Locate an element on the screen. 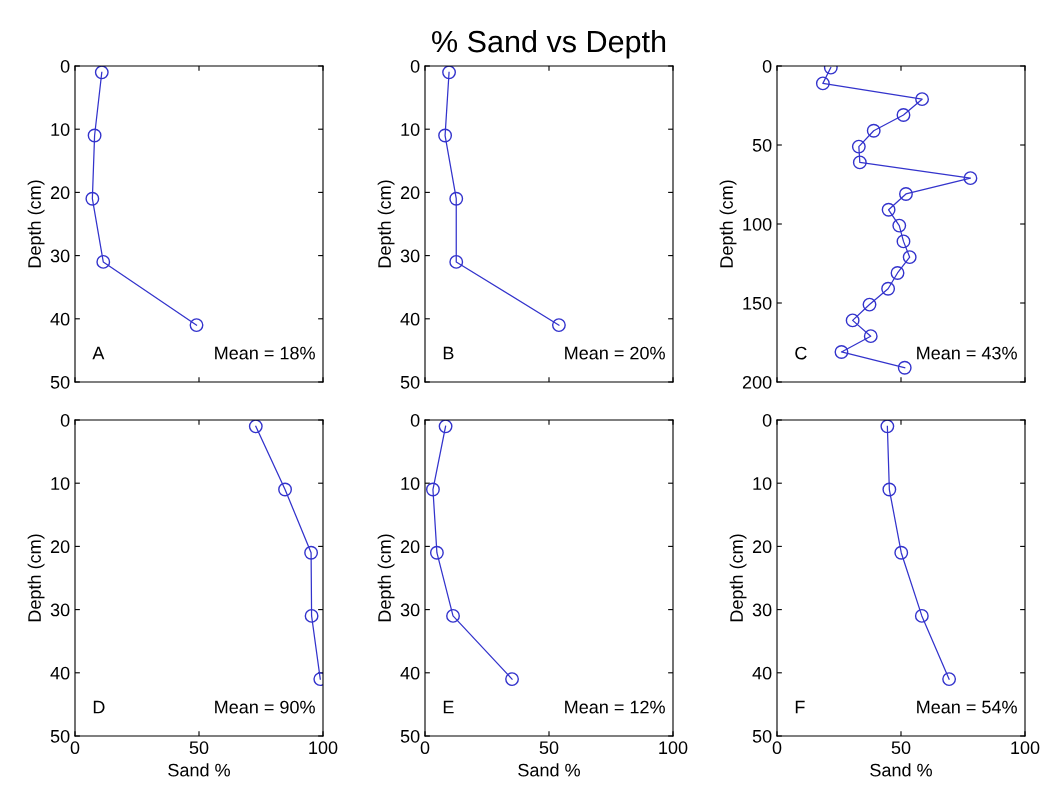 This screenshot has width=1045, height=795. annotation: E is located at coordinates (448, 707).